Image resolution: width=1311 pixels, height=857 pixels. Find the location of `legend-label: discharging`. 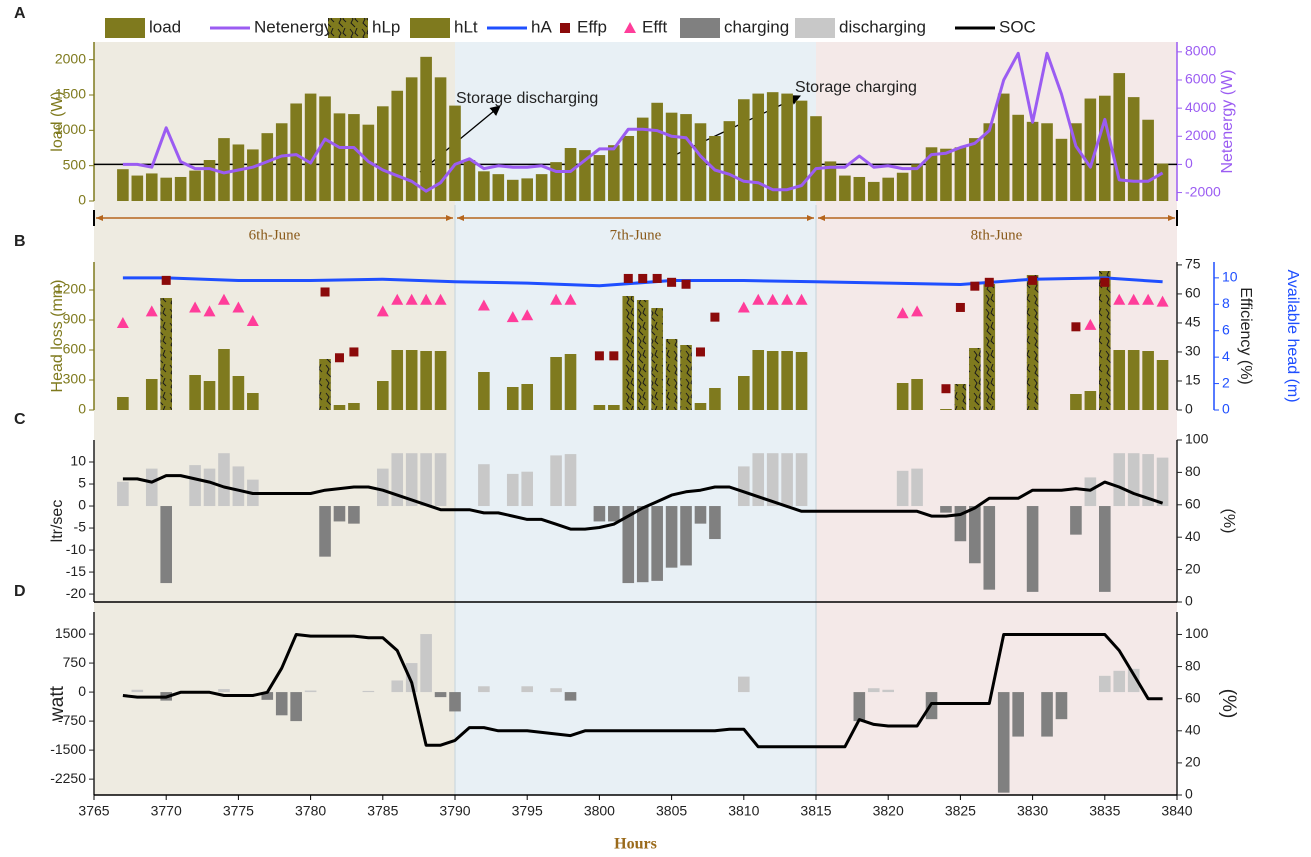

legend-label: discharging is located at coordinates (882, 26).